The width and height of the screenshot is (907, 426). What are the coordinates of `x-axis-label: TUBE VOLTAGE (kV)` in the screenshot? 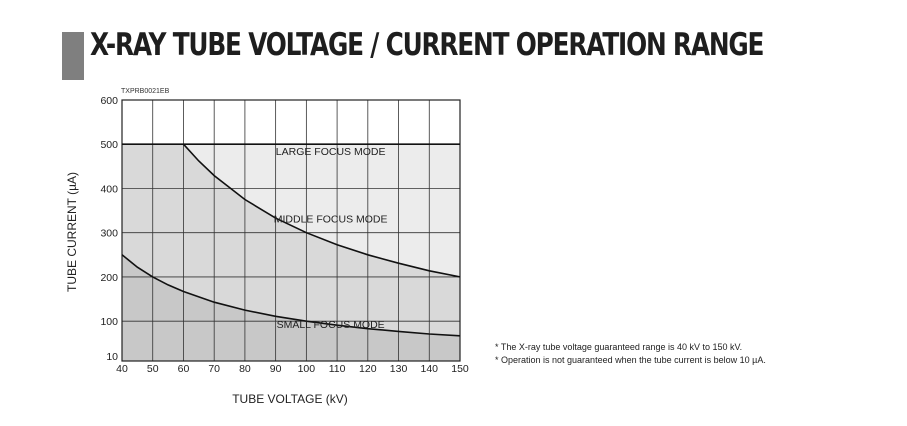 It's located at (290, 399).